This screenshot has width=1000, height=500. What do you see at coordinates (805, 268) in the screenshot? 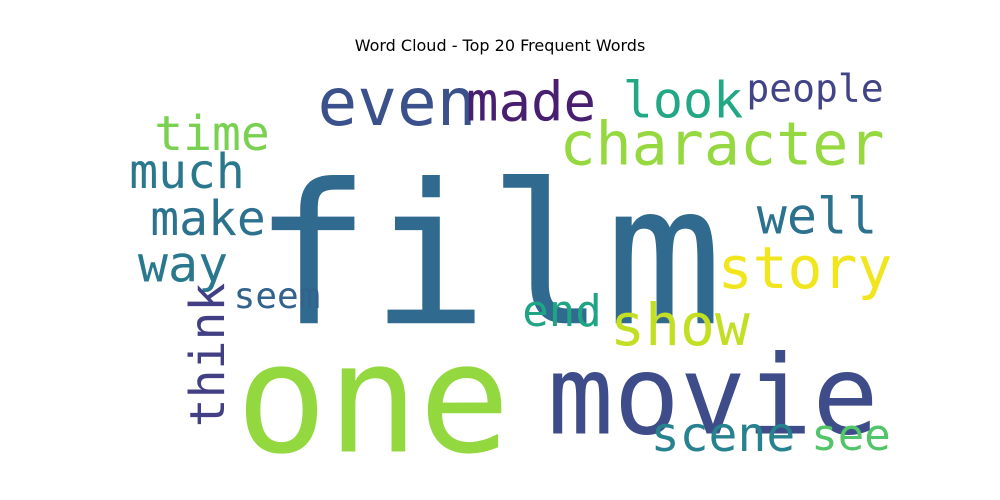
I see `word-story: story` at bounding box center [805, 268].